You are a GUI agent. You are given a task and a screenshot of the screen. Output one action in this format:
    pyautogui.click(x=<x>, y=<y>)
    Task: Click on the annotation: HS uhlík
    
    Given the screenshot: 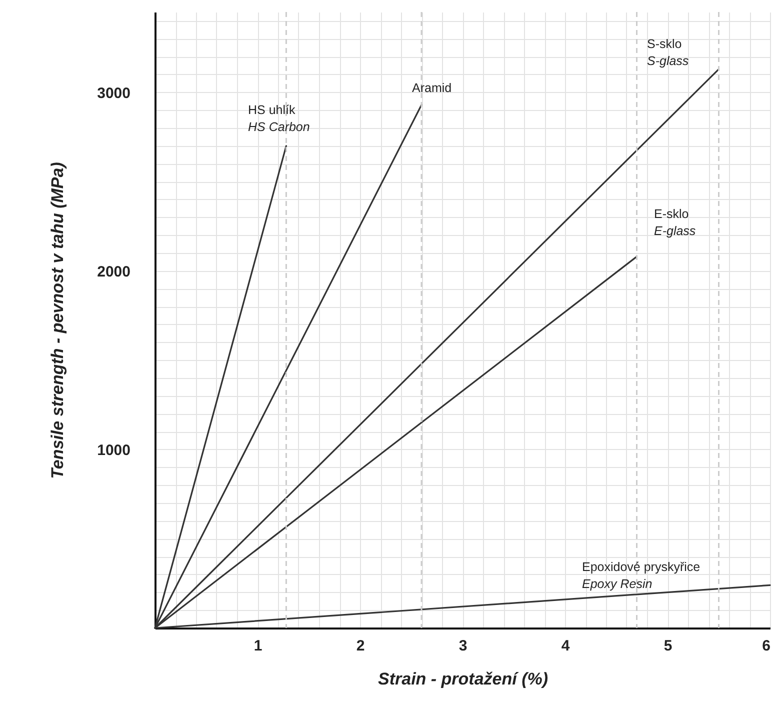 What is the action you would take?
    pyautogui.click(x=272, y=110)
    